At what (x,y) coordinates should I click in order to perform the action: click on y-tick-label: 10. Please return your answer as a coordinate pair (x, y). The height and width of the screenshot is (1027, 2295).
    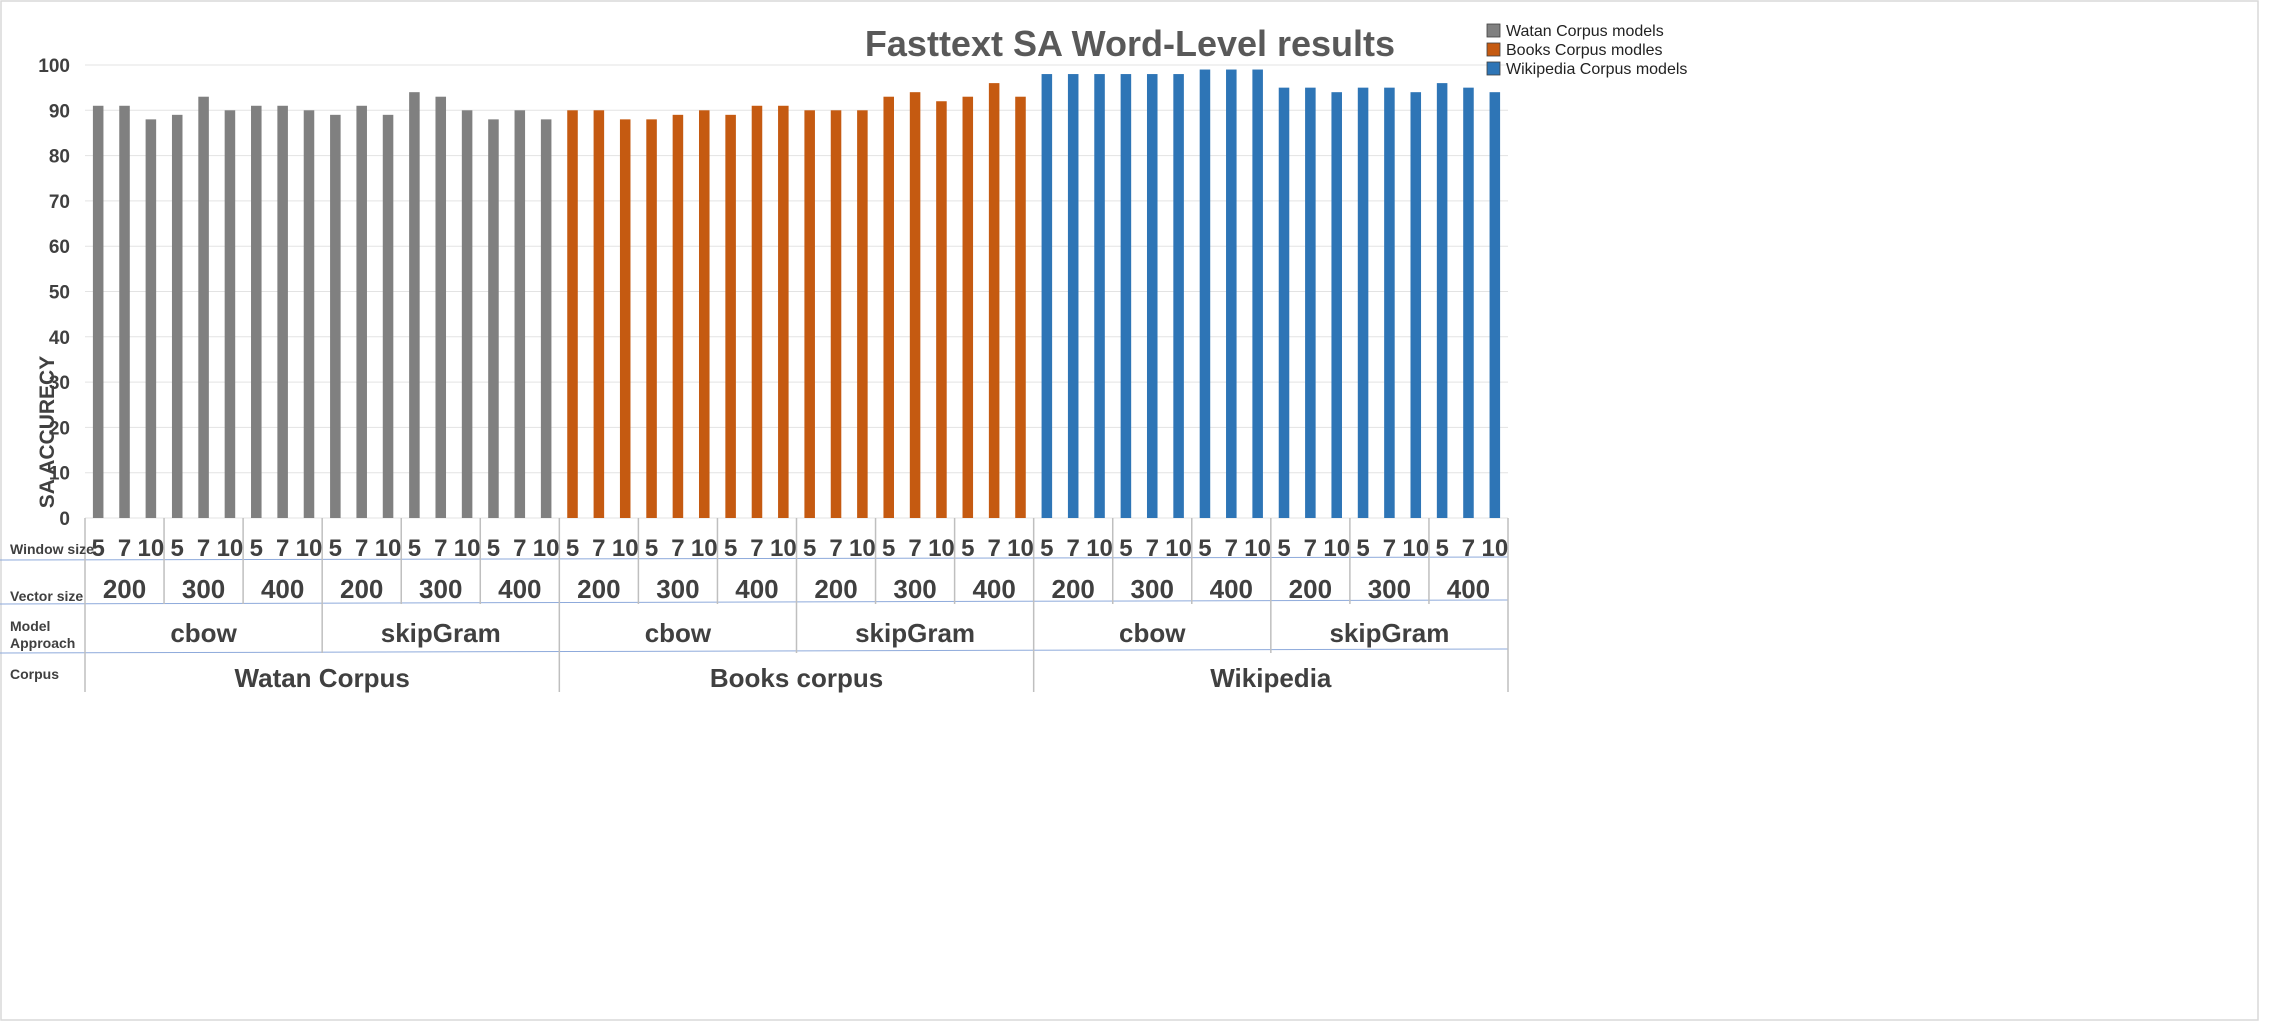
    Looking at the image, I should click on (59, 474).